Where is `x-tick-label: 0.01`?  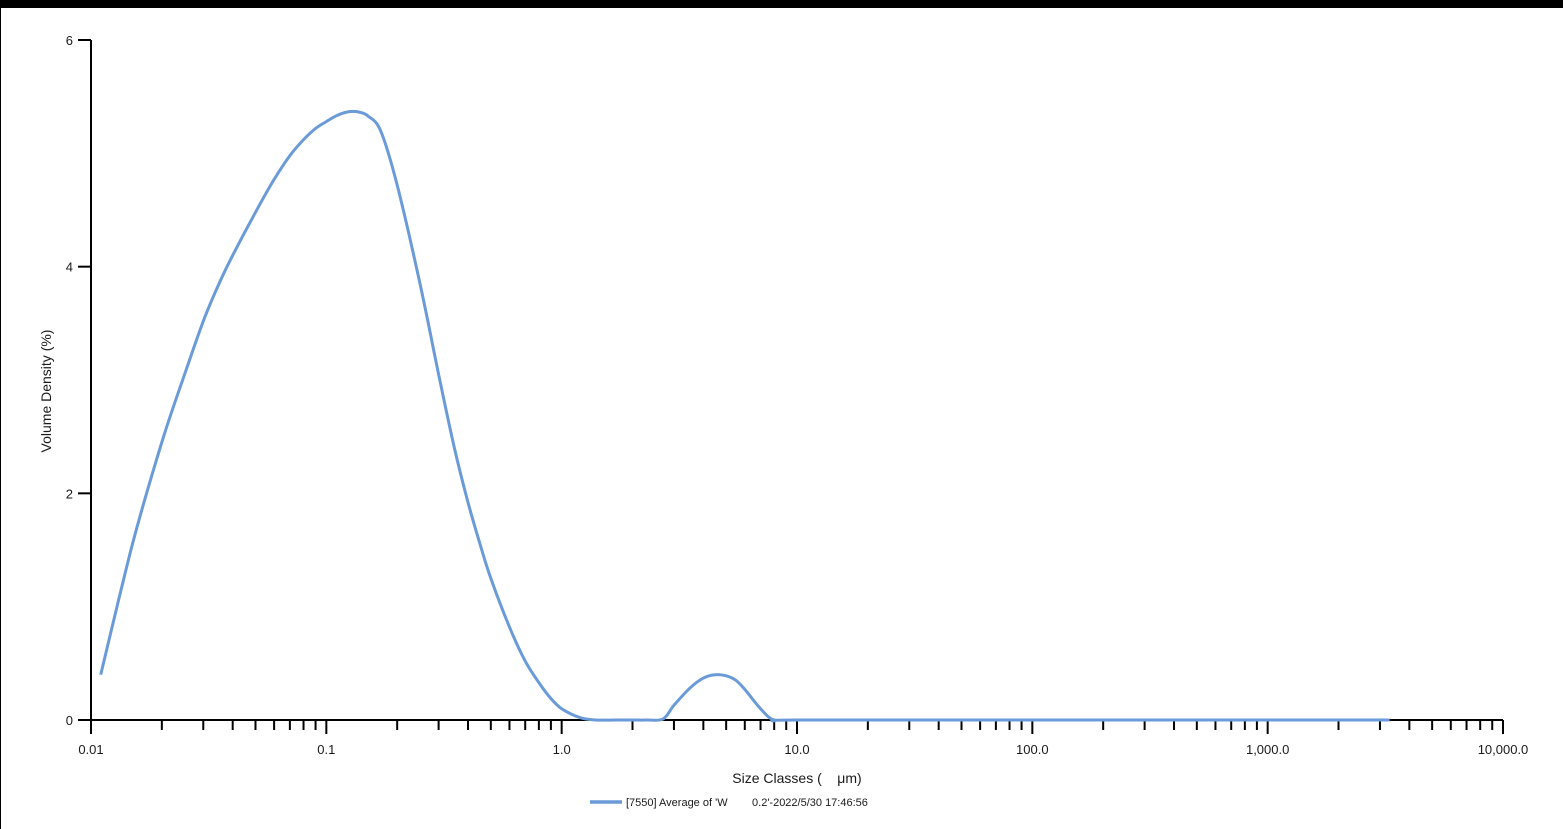
x-tick-label: 0.01 is located at coordinates (90, 749).